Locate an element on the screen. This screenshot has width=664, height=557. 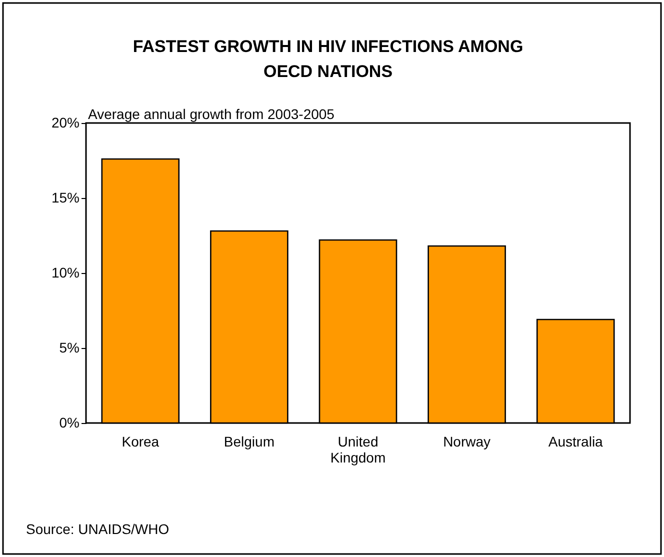
text: FASTEST GROWTH IN HIV INFECTIONS AMONG is located at coordinates (328, 46).